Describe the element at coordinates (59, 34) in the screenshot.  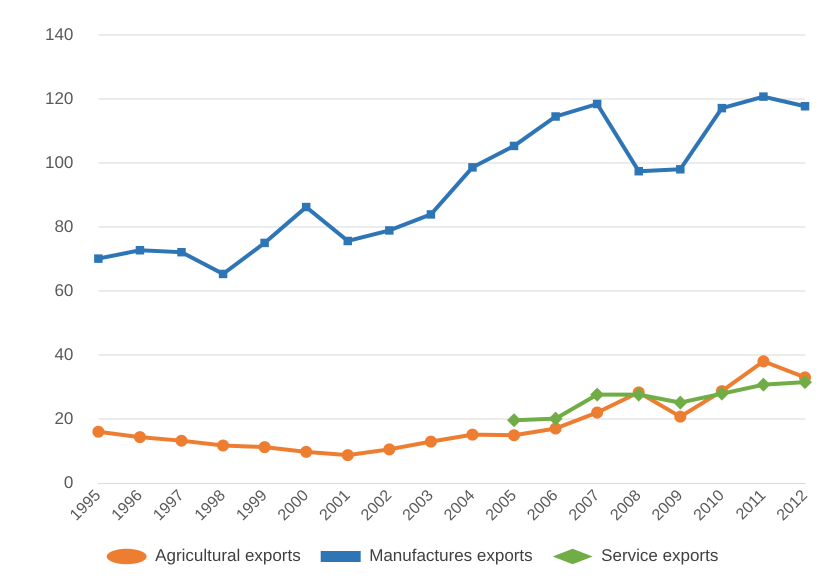
I see `y-tick-label: 140` at that location.